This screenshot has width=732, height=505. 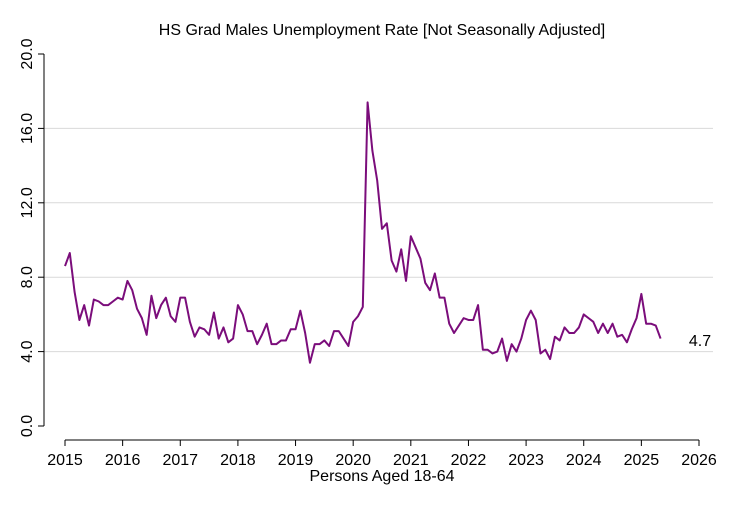 What do you see at coordinates (469, 460) in the screenshot?
I see `x-tick-label: 2022` at bounding box center [469, 460].